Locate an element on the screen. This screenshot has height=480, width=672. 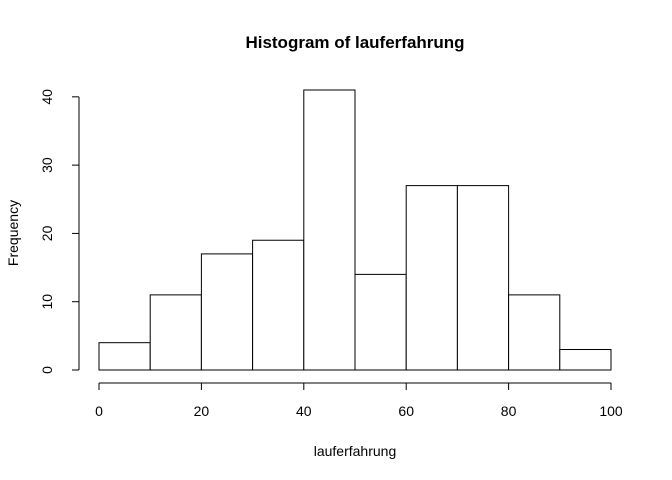
y-tick-label: 30 is located at coordinates (47, 165).